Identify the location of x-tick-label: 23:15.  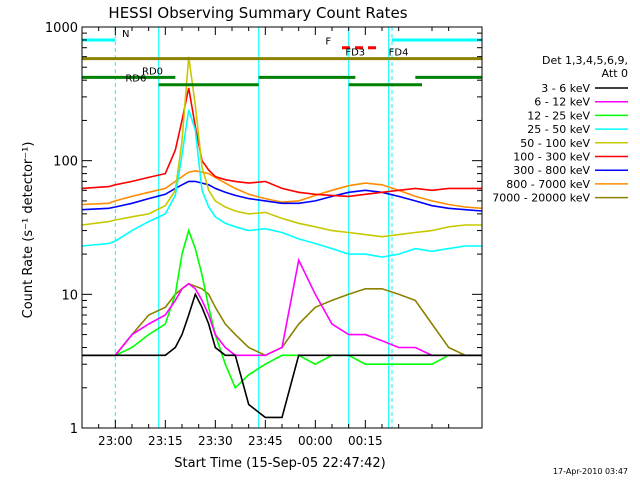
(165, 441).